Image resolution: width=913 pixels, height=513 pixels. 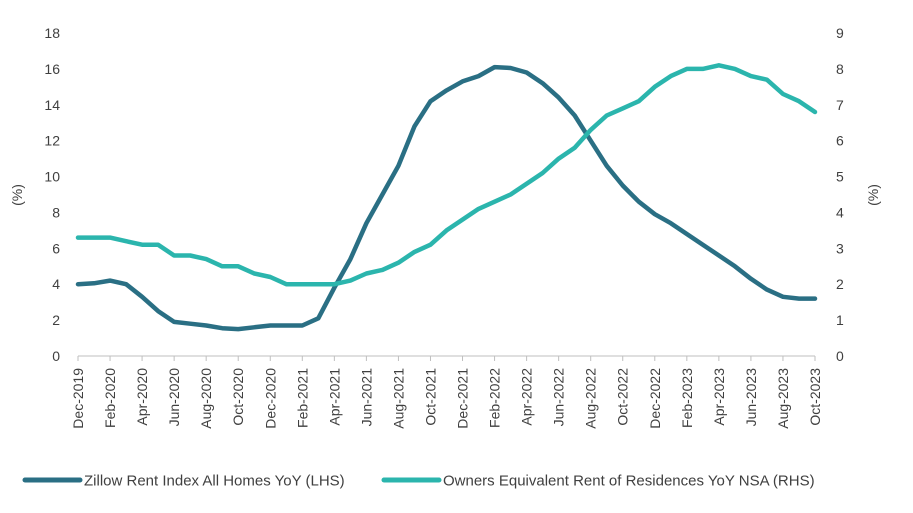 I want to click on left-y-tick-label: 0, so click(x=56, y=356).